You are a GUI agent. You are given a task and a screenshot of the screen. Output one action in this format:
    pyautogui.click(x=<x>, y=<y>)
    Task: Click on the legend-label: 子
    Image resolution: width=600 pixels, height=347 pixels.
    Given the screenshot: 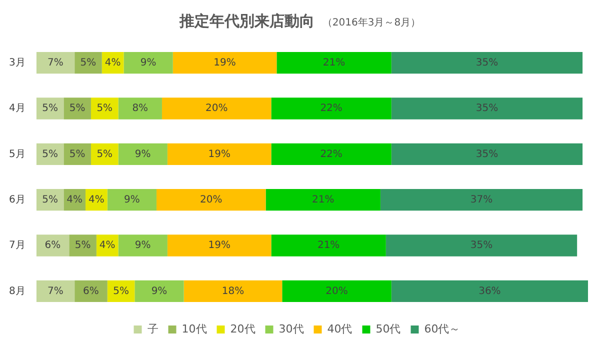 What is the action you would take?
    pyautogui.click(x=152, y=329)
    